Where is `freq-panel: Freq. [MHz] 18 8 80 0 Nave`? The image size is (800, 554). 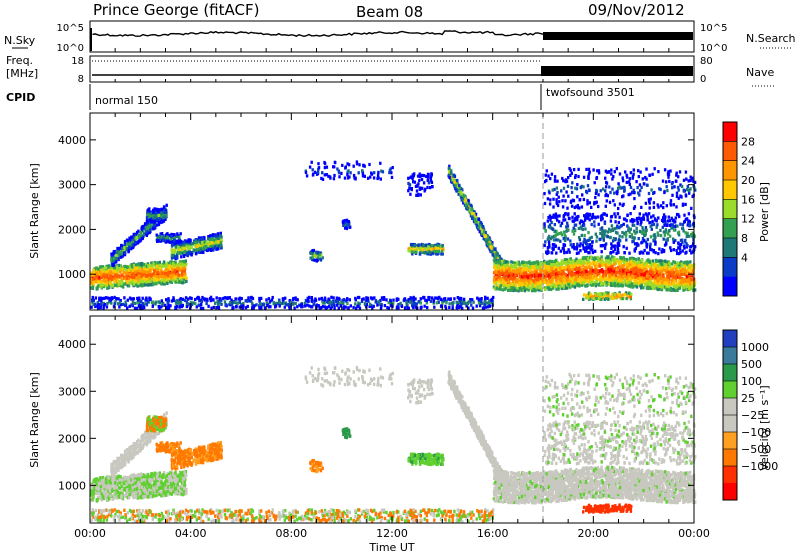 freq-panel: Freq. [MHz] 18 8 80 0 Nave is located at coordinates (391, 70).